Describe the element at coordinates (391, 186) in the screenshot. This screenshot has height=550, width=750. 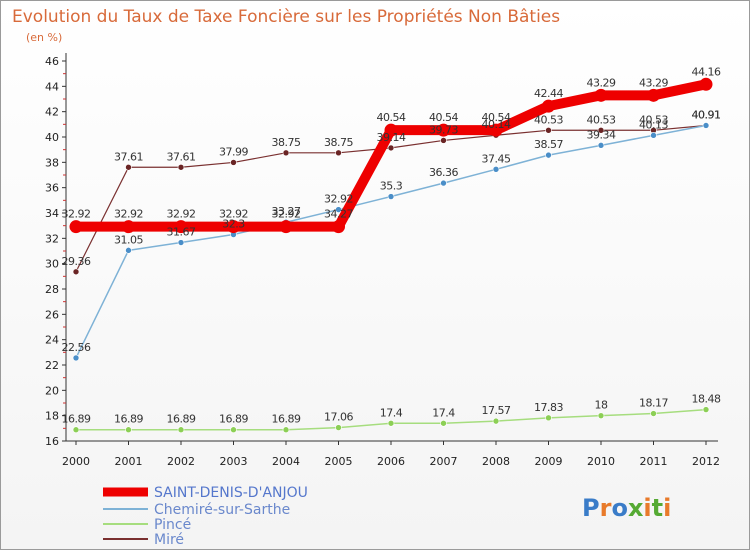
I see `data-label: 35.3` at that location.